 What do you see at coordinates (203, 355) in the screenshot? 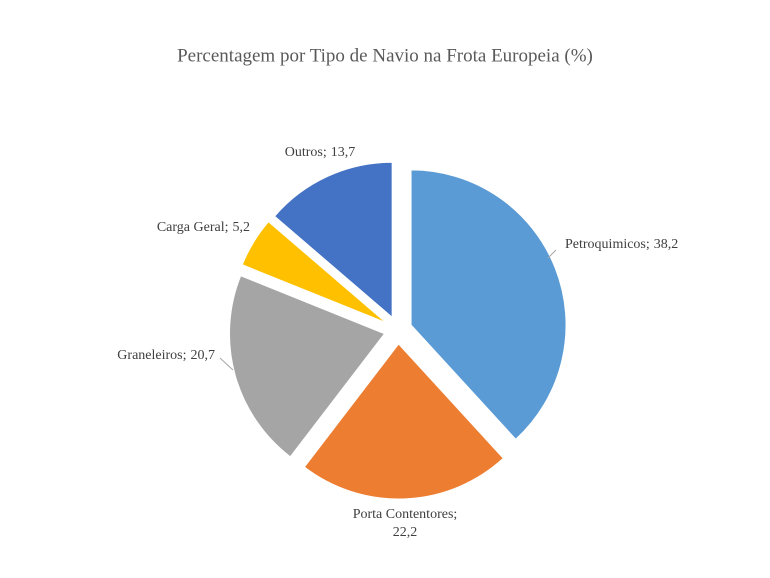
I see `value-label: 20,7` at bounding box center [203, 355].